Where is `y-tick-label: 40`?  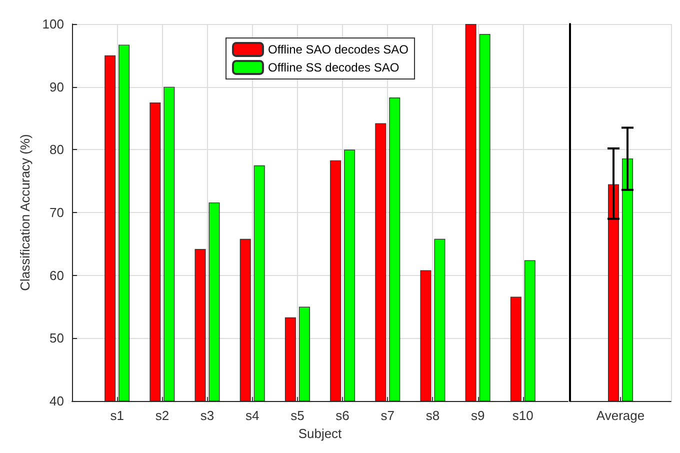
y-tick-label: 40 is located at coordinates (57, 401).